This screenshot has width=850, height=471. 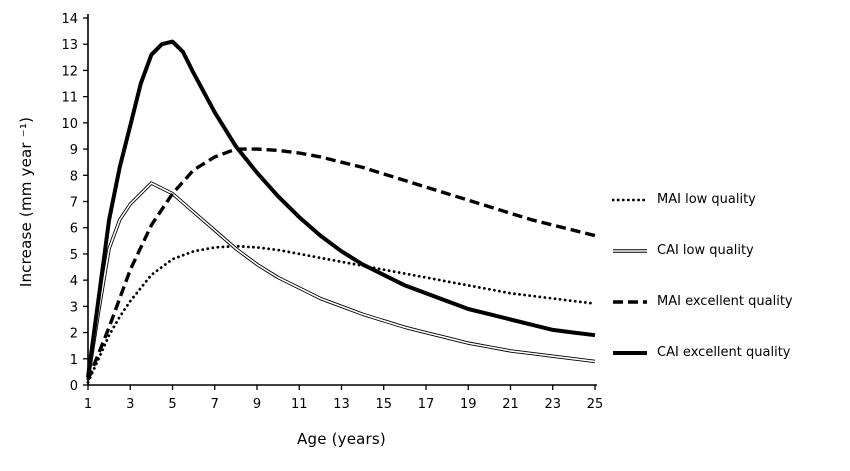 What do you see at coordinates (74, 229) in the screenshot?
I see `y-tick-label: 6` at bounding box center [74, 229].